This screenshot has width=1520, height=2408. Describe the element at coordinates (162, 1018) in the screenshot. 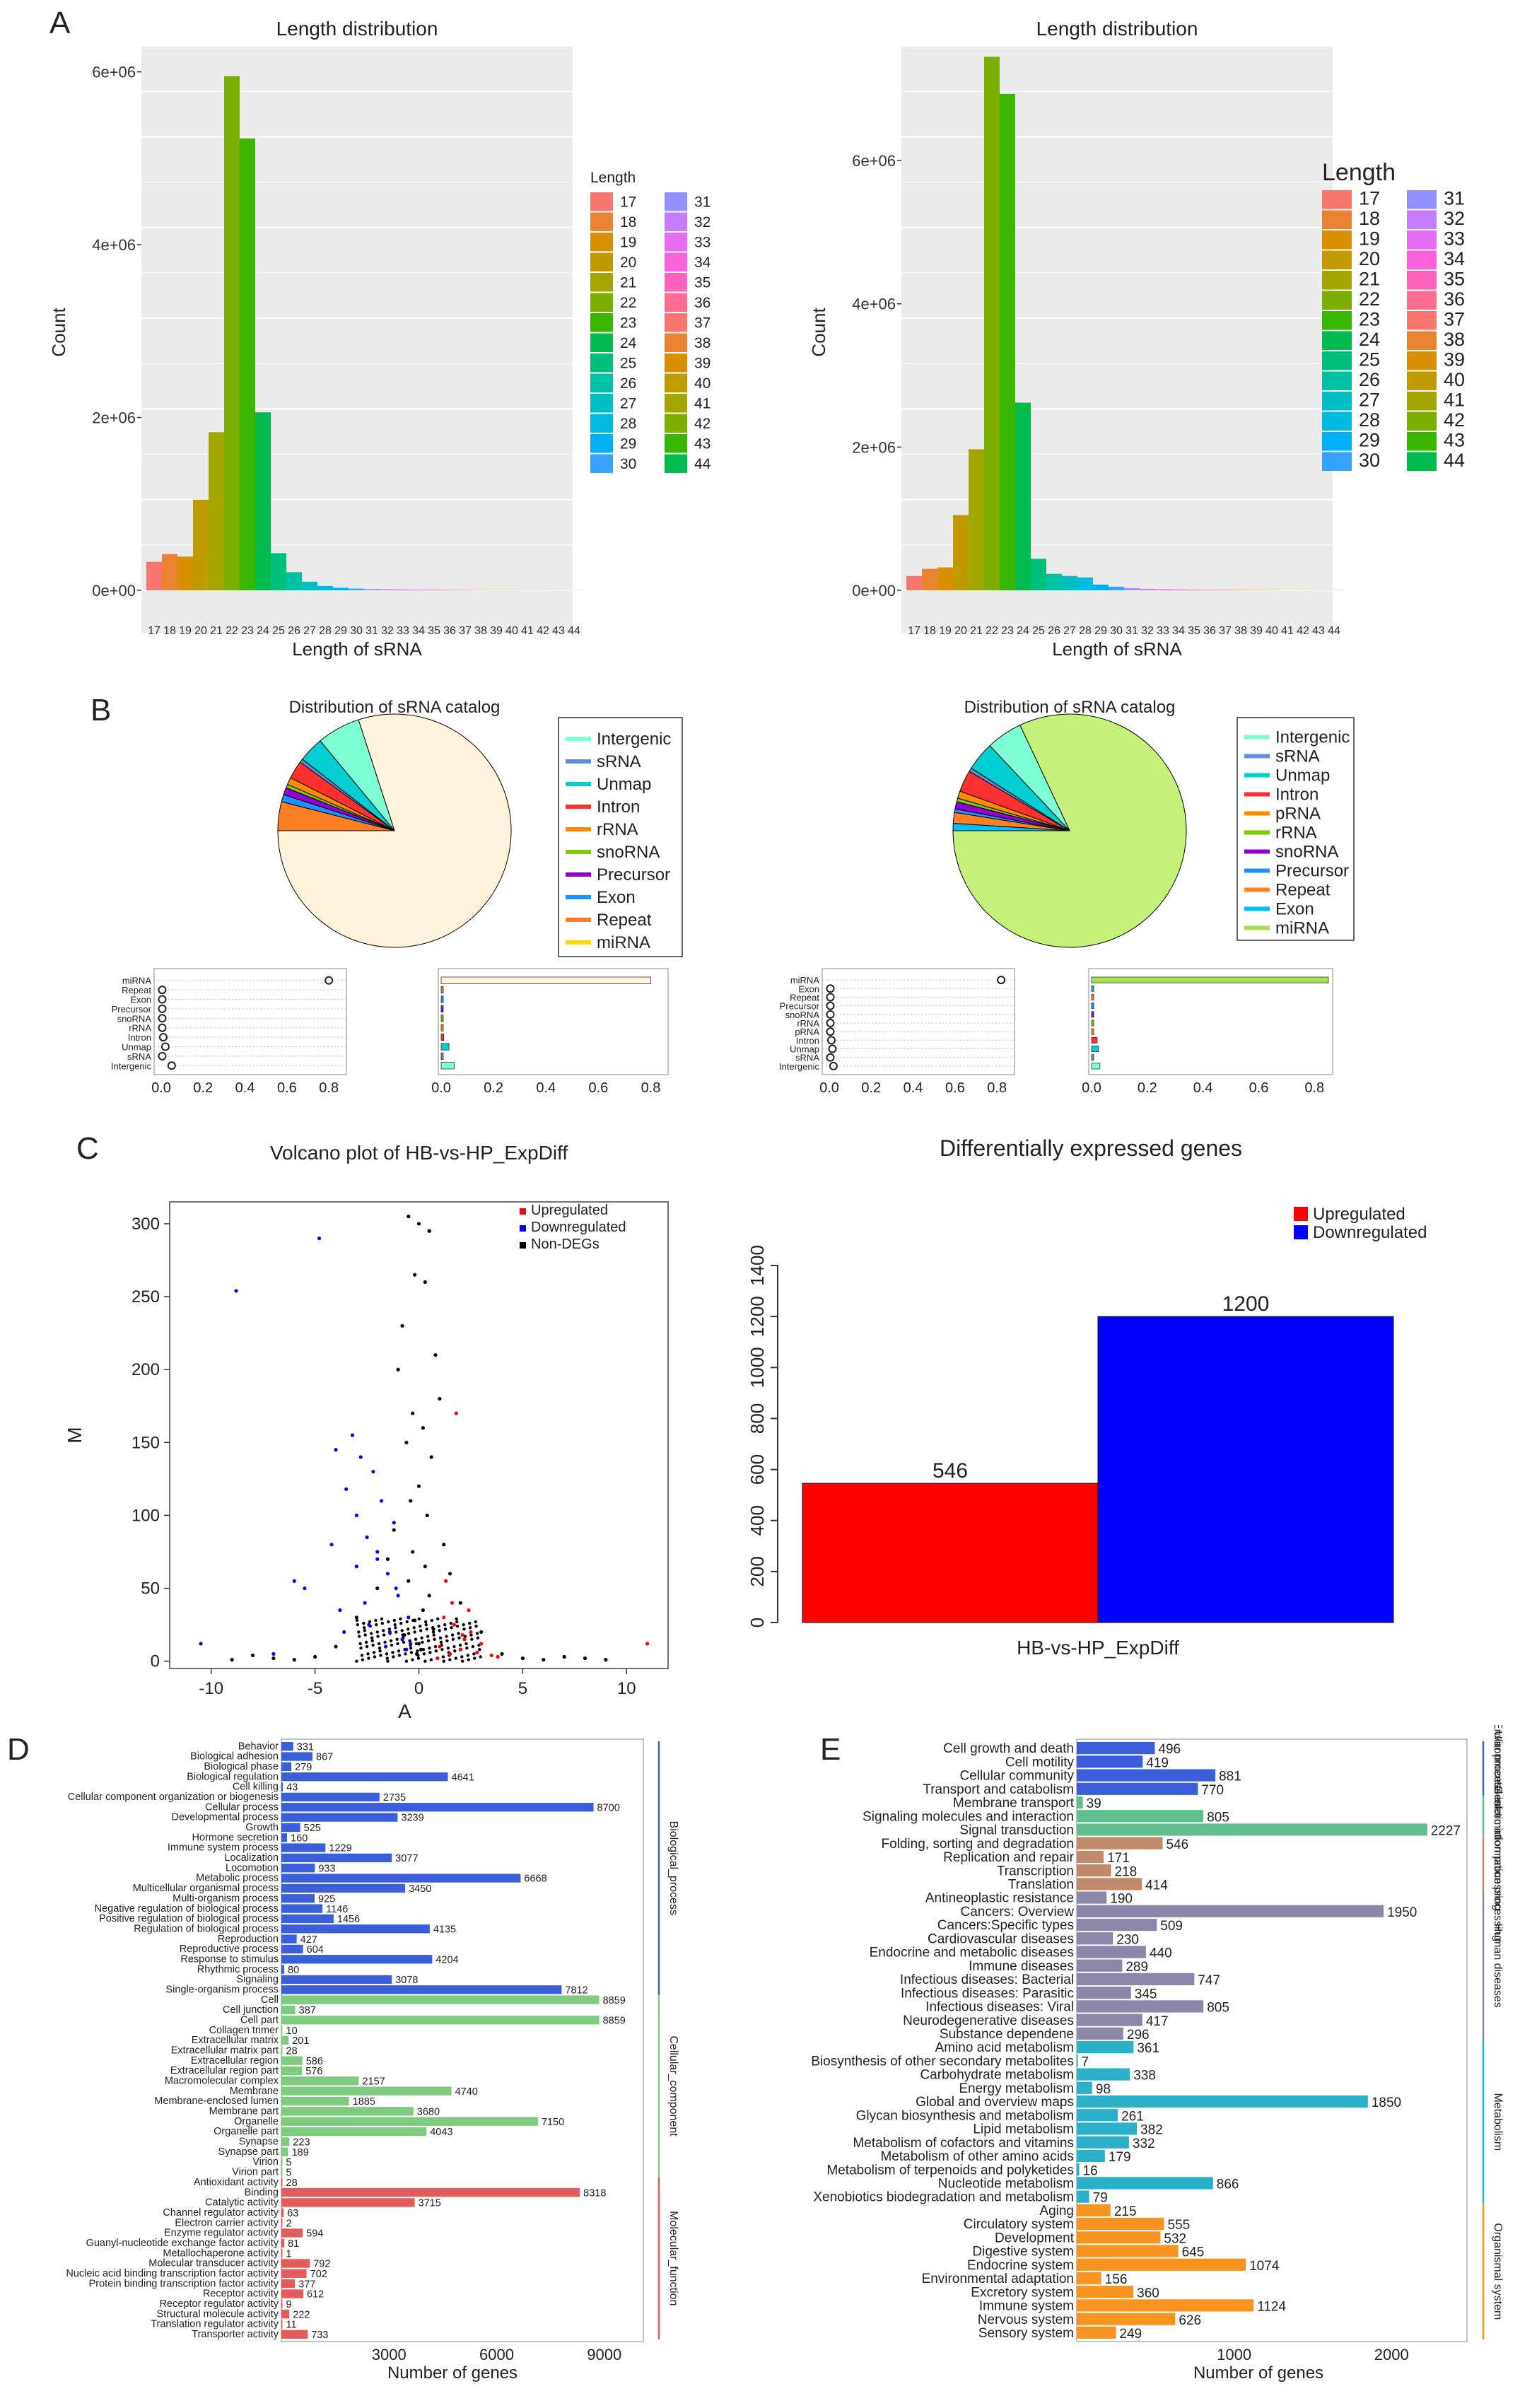

I see `dot-point` at that location.